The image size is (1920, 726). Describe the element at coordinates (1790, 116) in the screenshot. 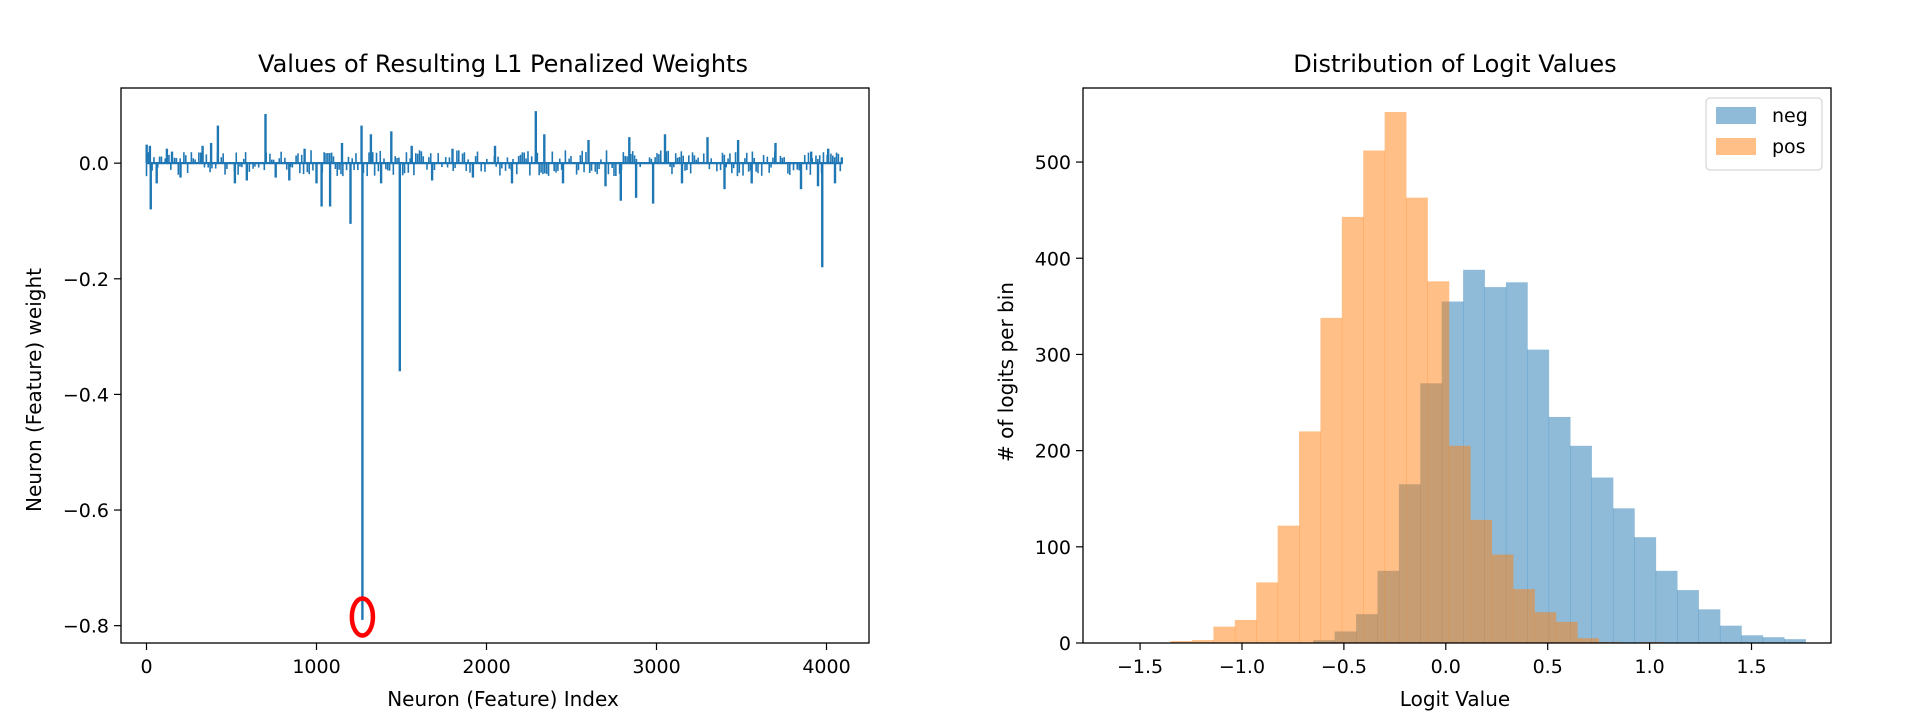

I see `legend-label-neg: neg` at that location.